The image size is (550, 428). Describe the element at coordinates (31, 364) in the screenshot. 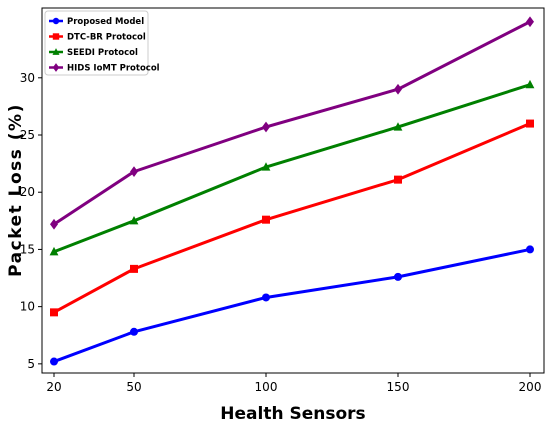

I see `y-tick-label: 5` at that location.